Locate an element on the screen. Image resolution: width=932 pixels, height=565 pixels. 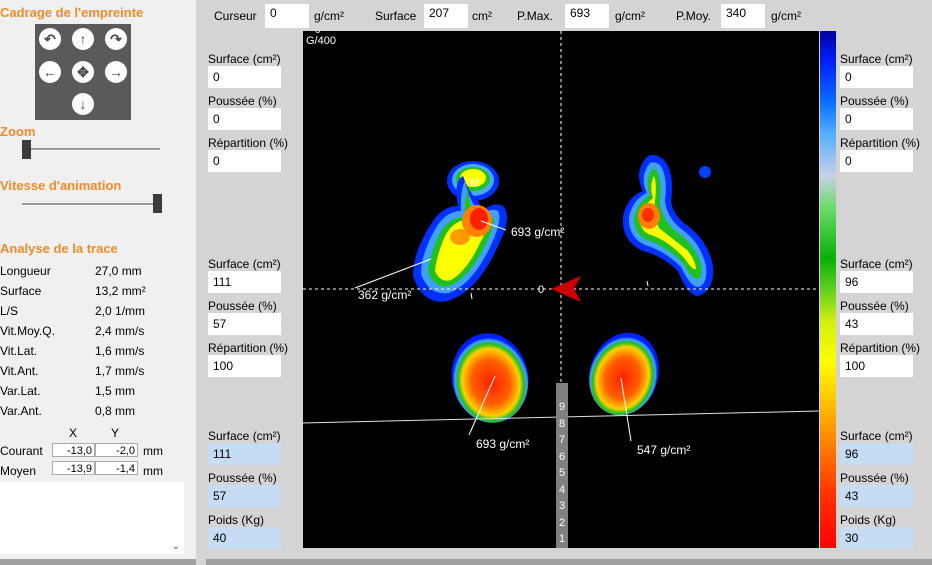
annotation-rear-right: 547 g/cm² is located at coordinates (663, 450).